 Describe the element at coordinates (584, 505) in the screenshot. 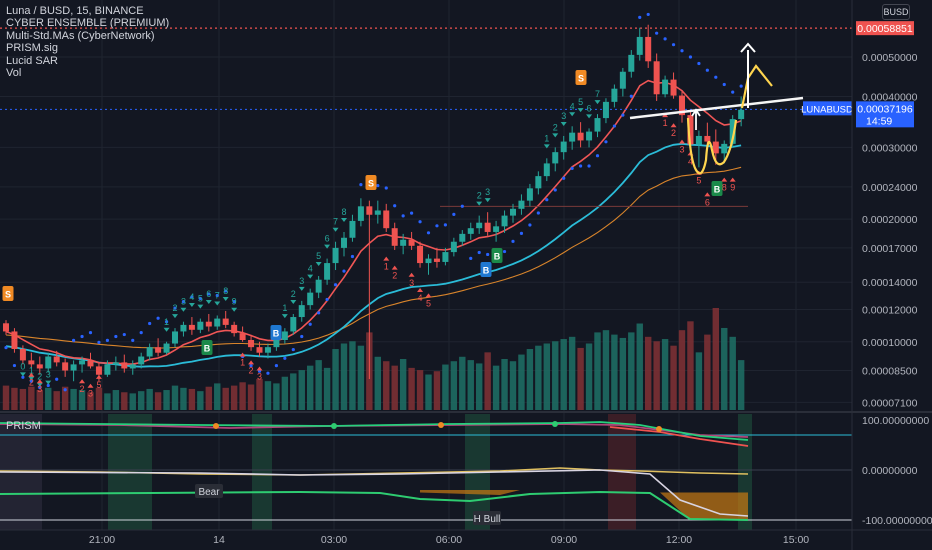

I see `prism-fill` at that location.